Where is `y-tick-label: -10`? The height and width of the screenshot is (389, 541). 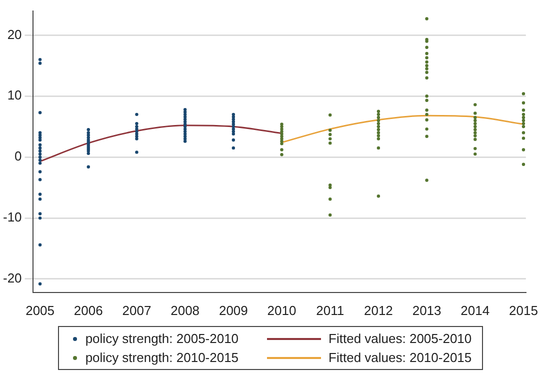
y-tick-label: -10 is located at coordinates (12, 217).